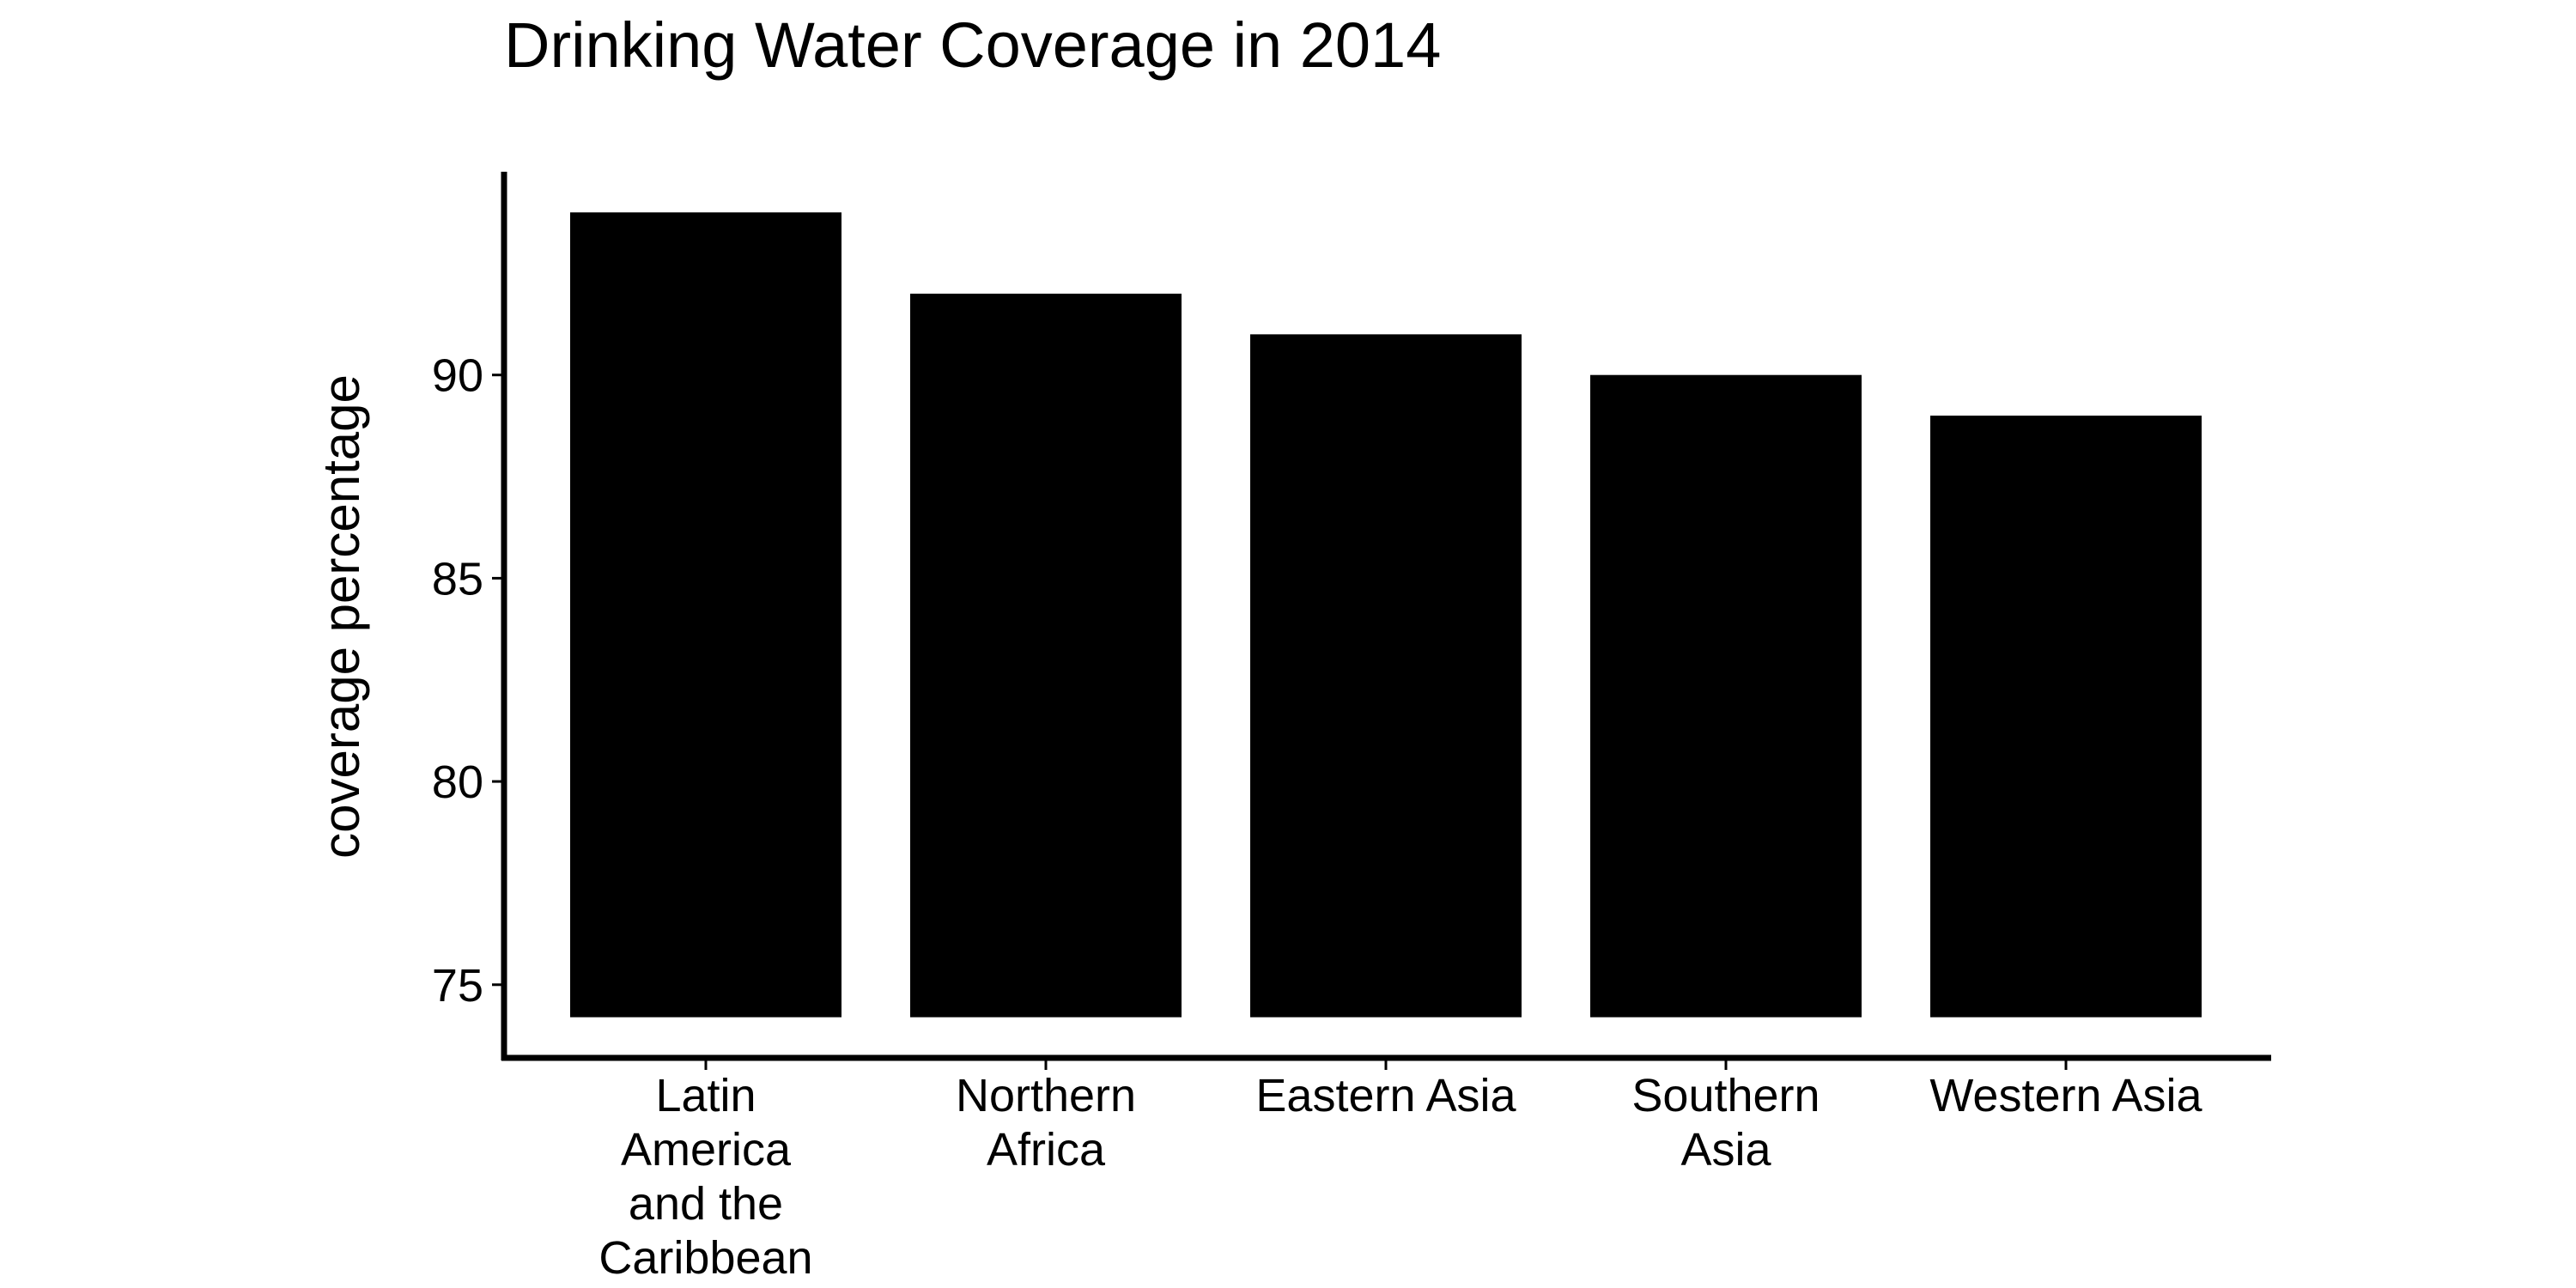  Describe the element at coordinates (457, 782) in the screenshot. I see `y-tick-label: 80` at that location.